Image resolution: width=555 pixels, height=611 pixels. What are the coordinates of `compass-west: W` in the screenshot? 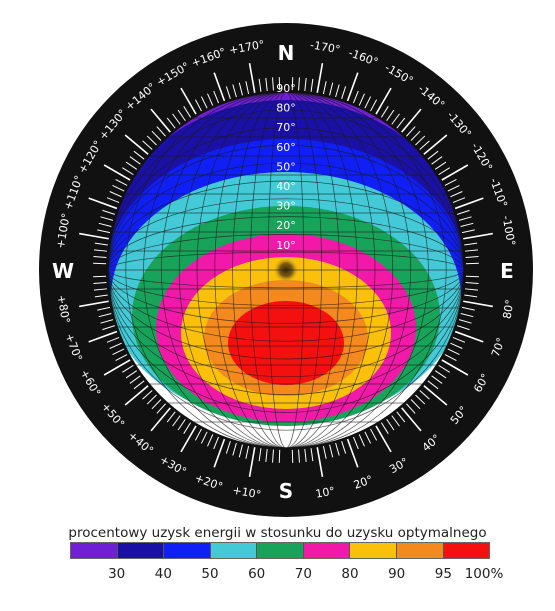 It's located at (63, 271).